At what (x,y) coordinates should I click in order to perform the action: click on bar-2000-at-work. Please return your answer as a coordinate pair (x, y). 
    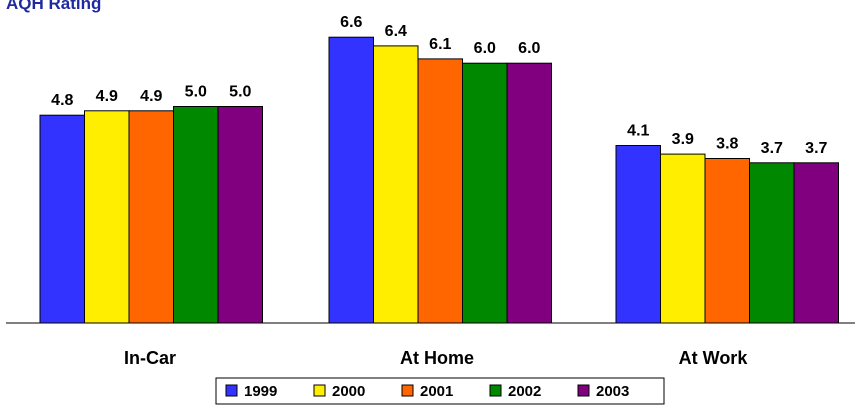
    Looking at the image, I should click on (683, 238).